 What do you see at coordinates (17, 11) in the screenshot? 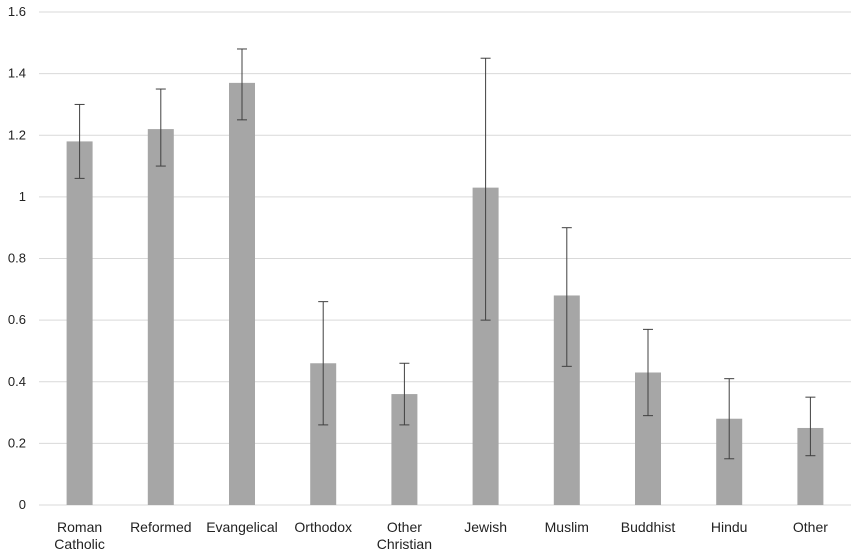
I see `y-tick-label: 1.6` at bounding box center [17, 11].